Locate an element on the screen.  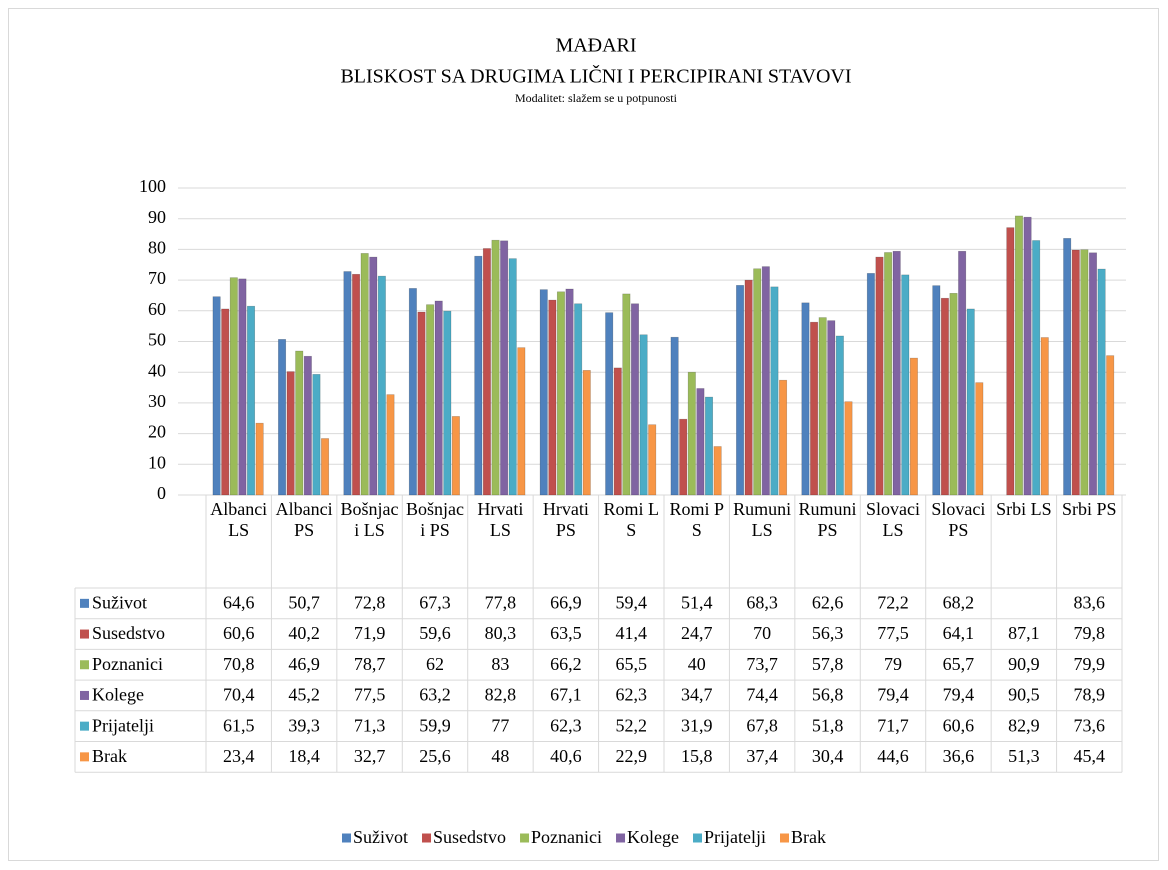
x-tick-label: Hrvati PS is located at coordinates (565, 519).